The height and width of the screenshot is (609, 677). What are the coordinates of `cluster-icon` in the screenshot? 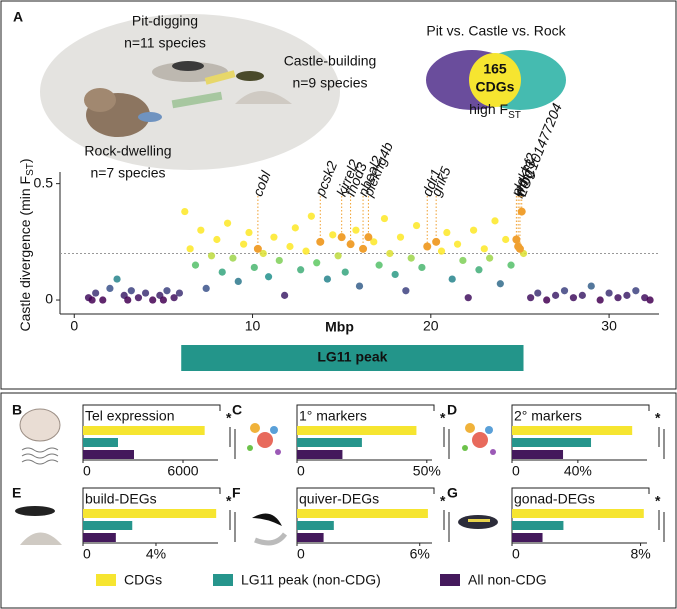 It's located at (264, 439).